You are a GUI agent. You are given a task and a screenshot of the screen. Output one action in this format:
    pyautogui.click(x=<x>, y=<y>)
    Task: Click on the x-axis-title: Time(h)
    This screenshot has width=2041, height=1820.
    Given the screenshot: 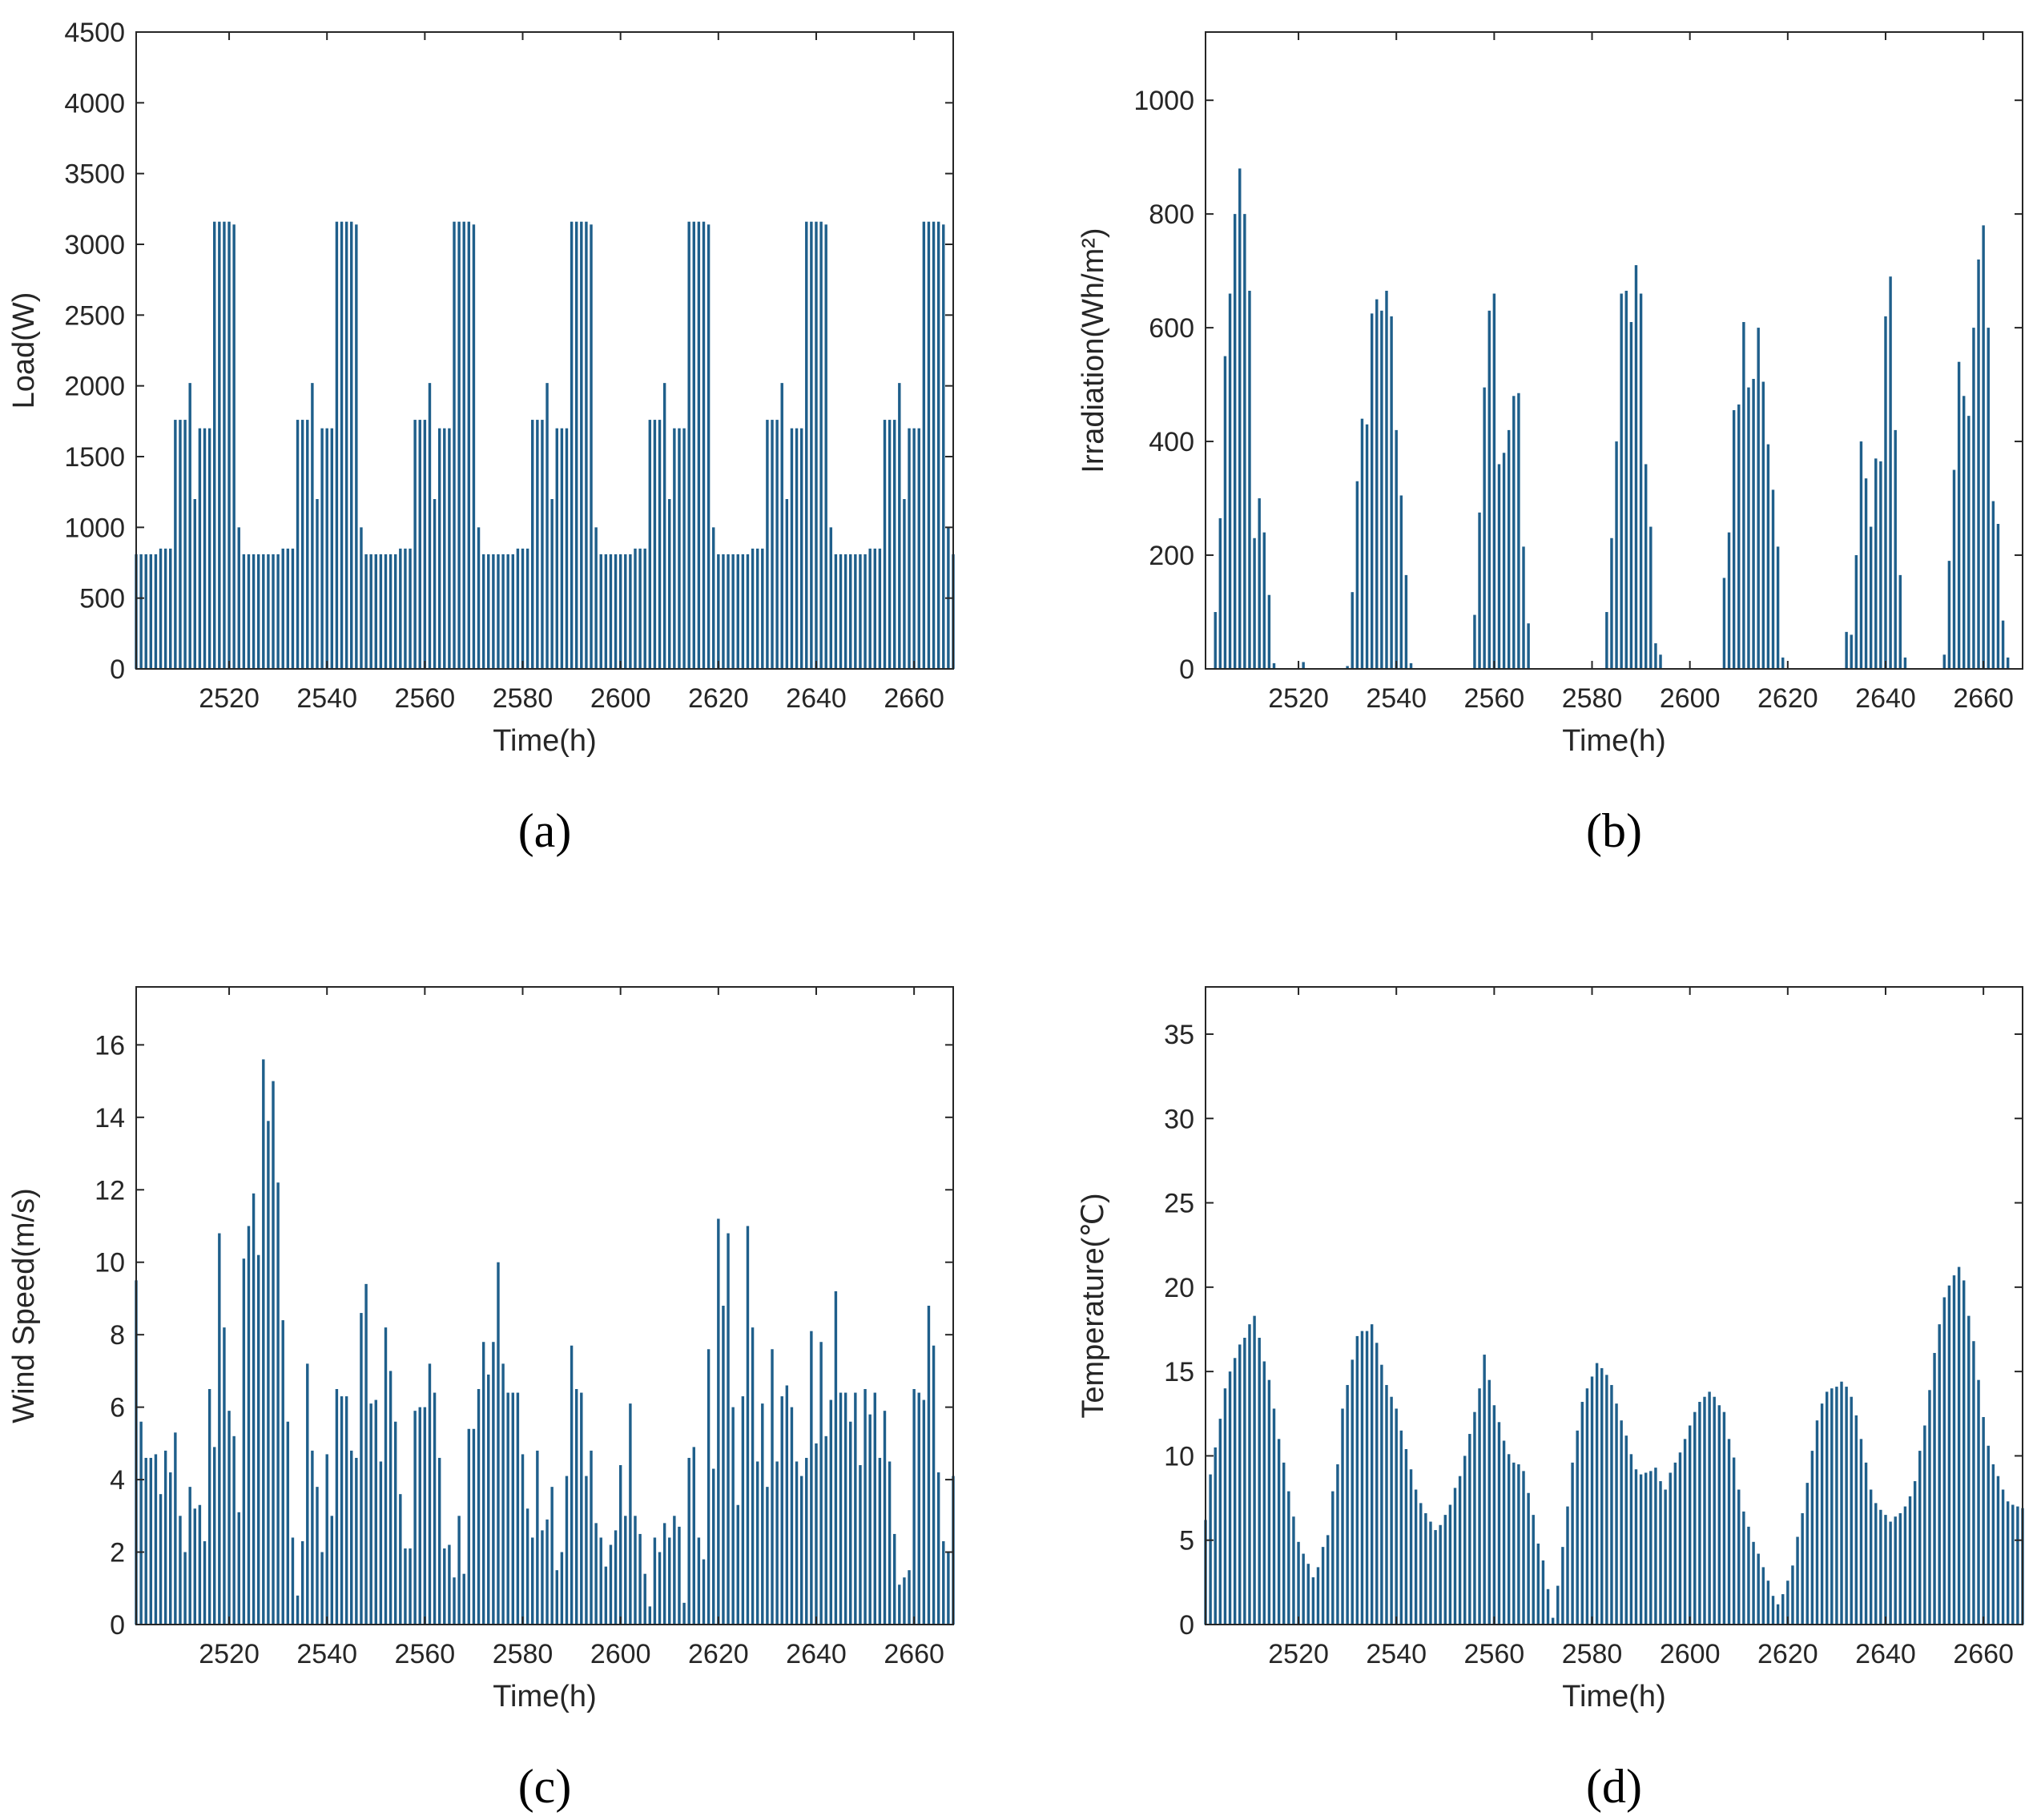 What is the action you would take?
    pyautogui.click(x=544, y=741)
    